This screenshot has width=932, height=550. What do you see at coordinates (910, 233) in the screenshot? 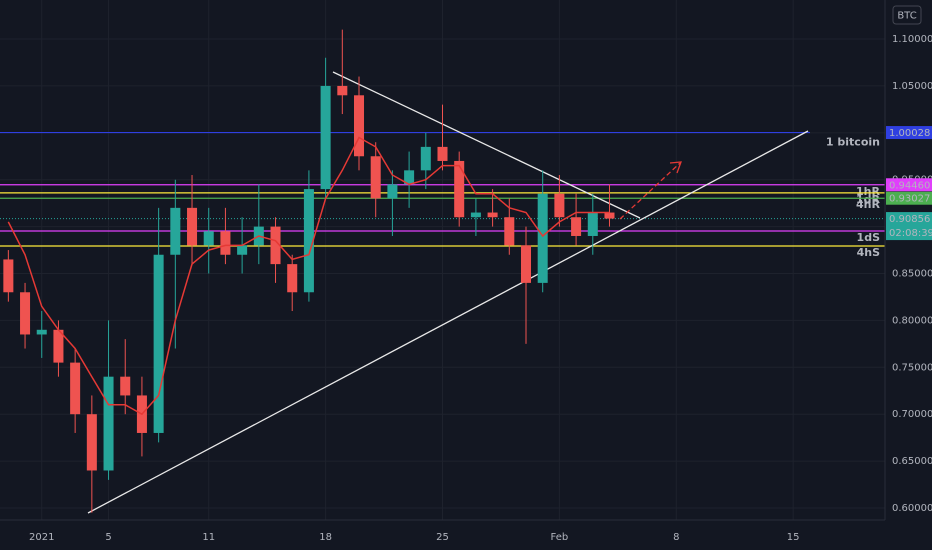
I see `countdown: 02:08:39` at bounding box center [910, 233].